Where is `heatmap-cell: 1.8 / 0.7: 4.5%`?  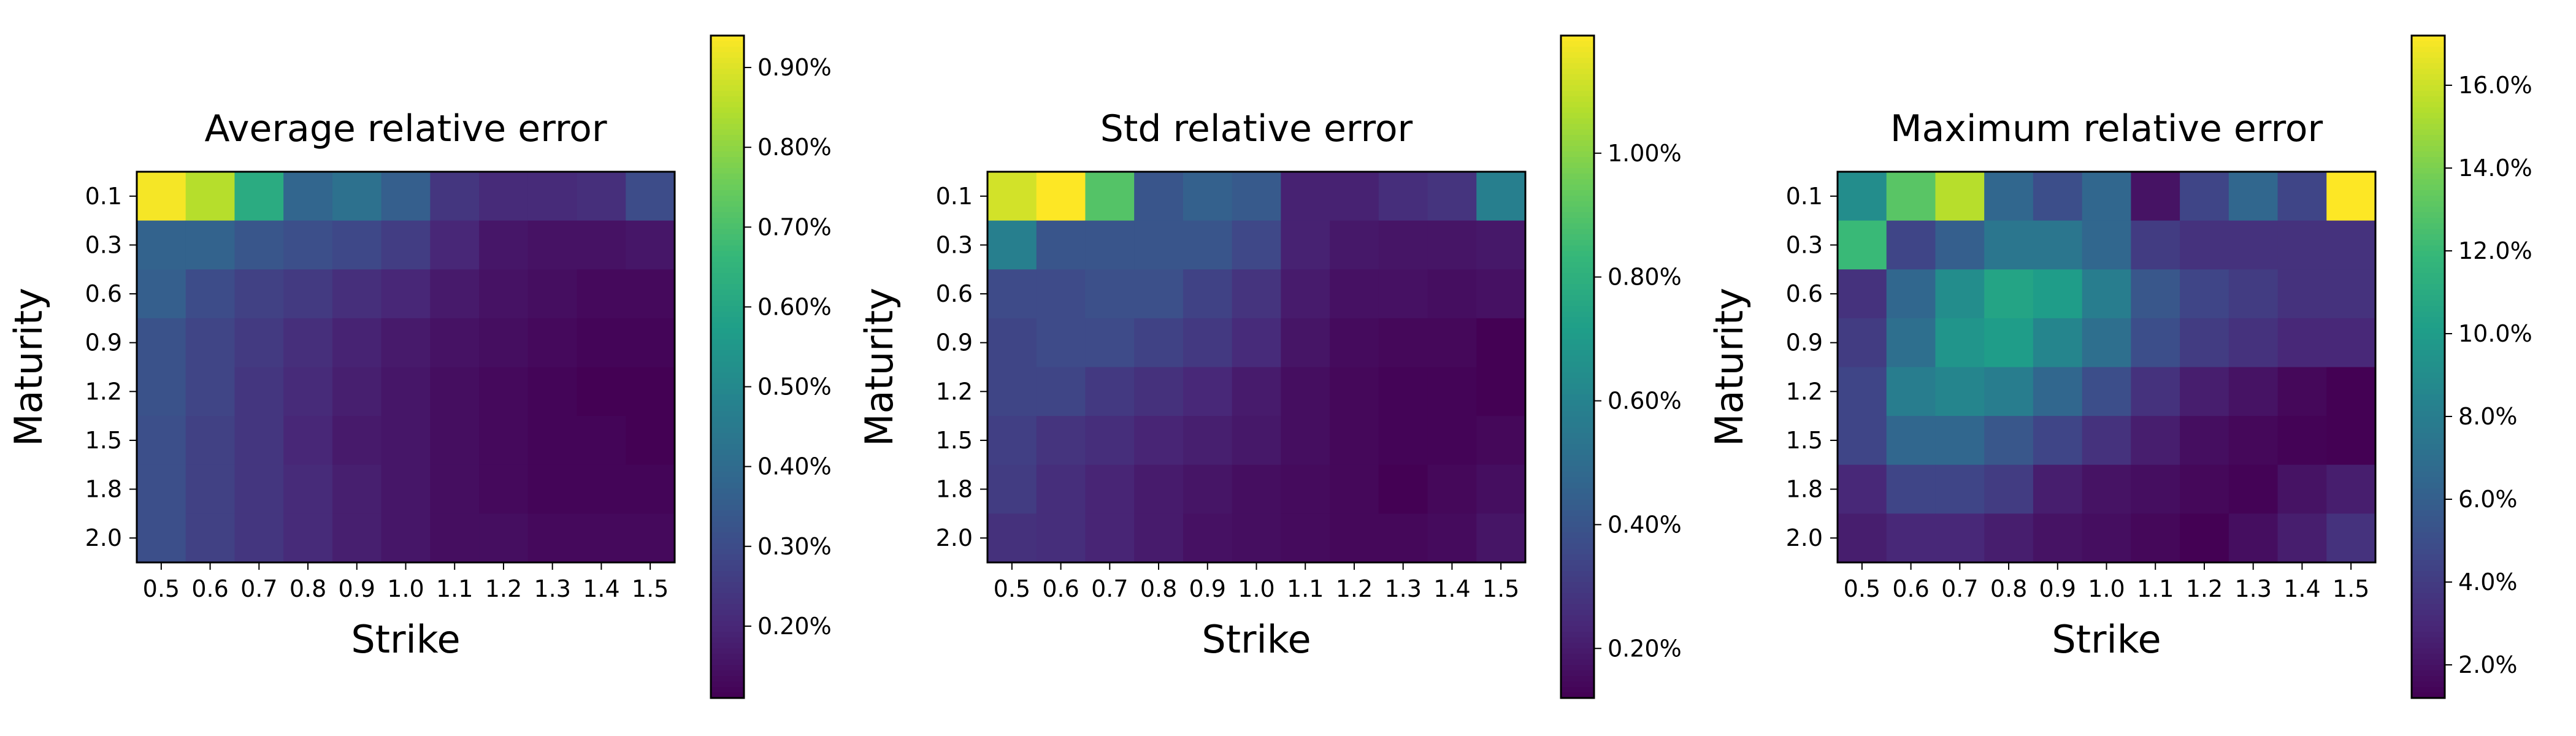
heatmap-cell: 1.8 / 0.7: 4.5% is located at coordinates (1960, 489).